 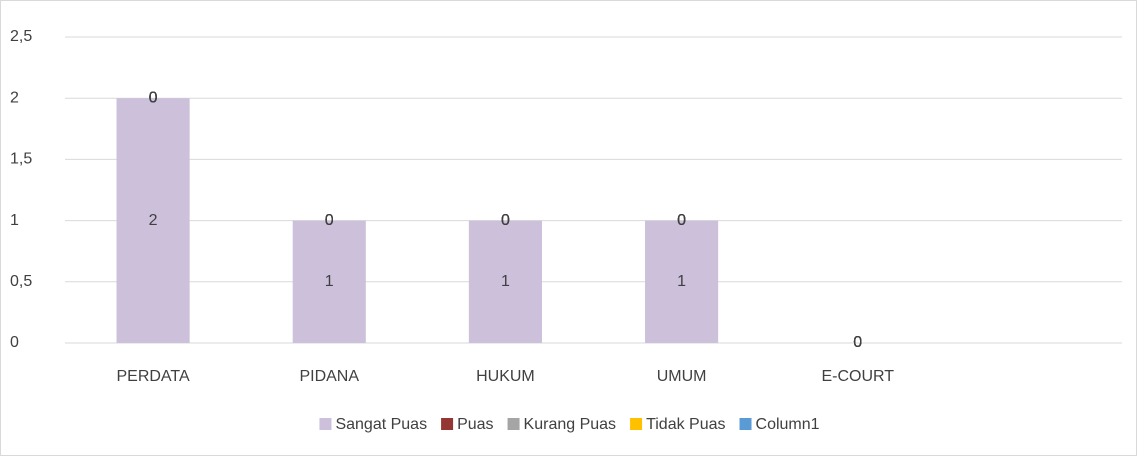 What do you see at coordinates (21, 159) in the screenshot?
I see `y-tick-label: 1,5` at bounding box center [21, 159].